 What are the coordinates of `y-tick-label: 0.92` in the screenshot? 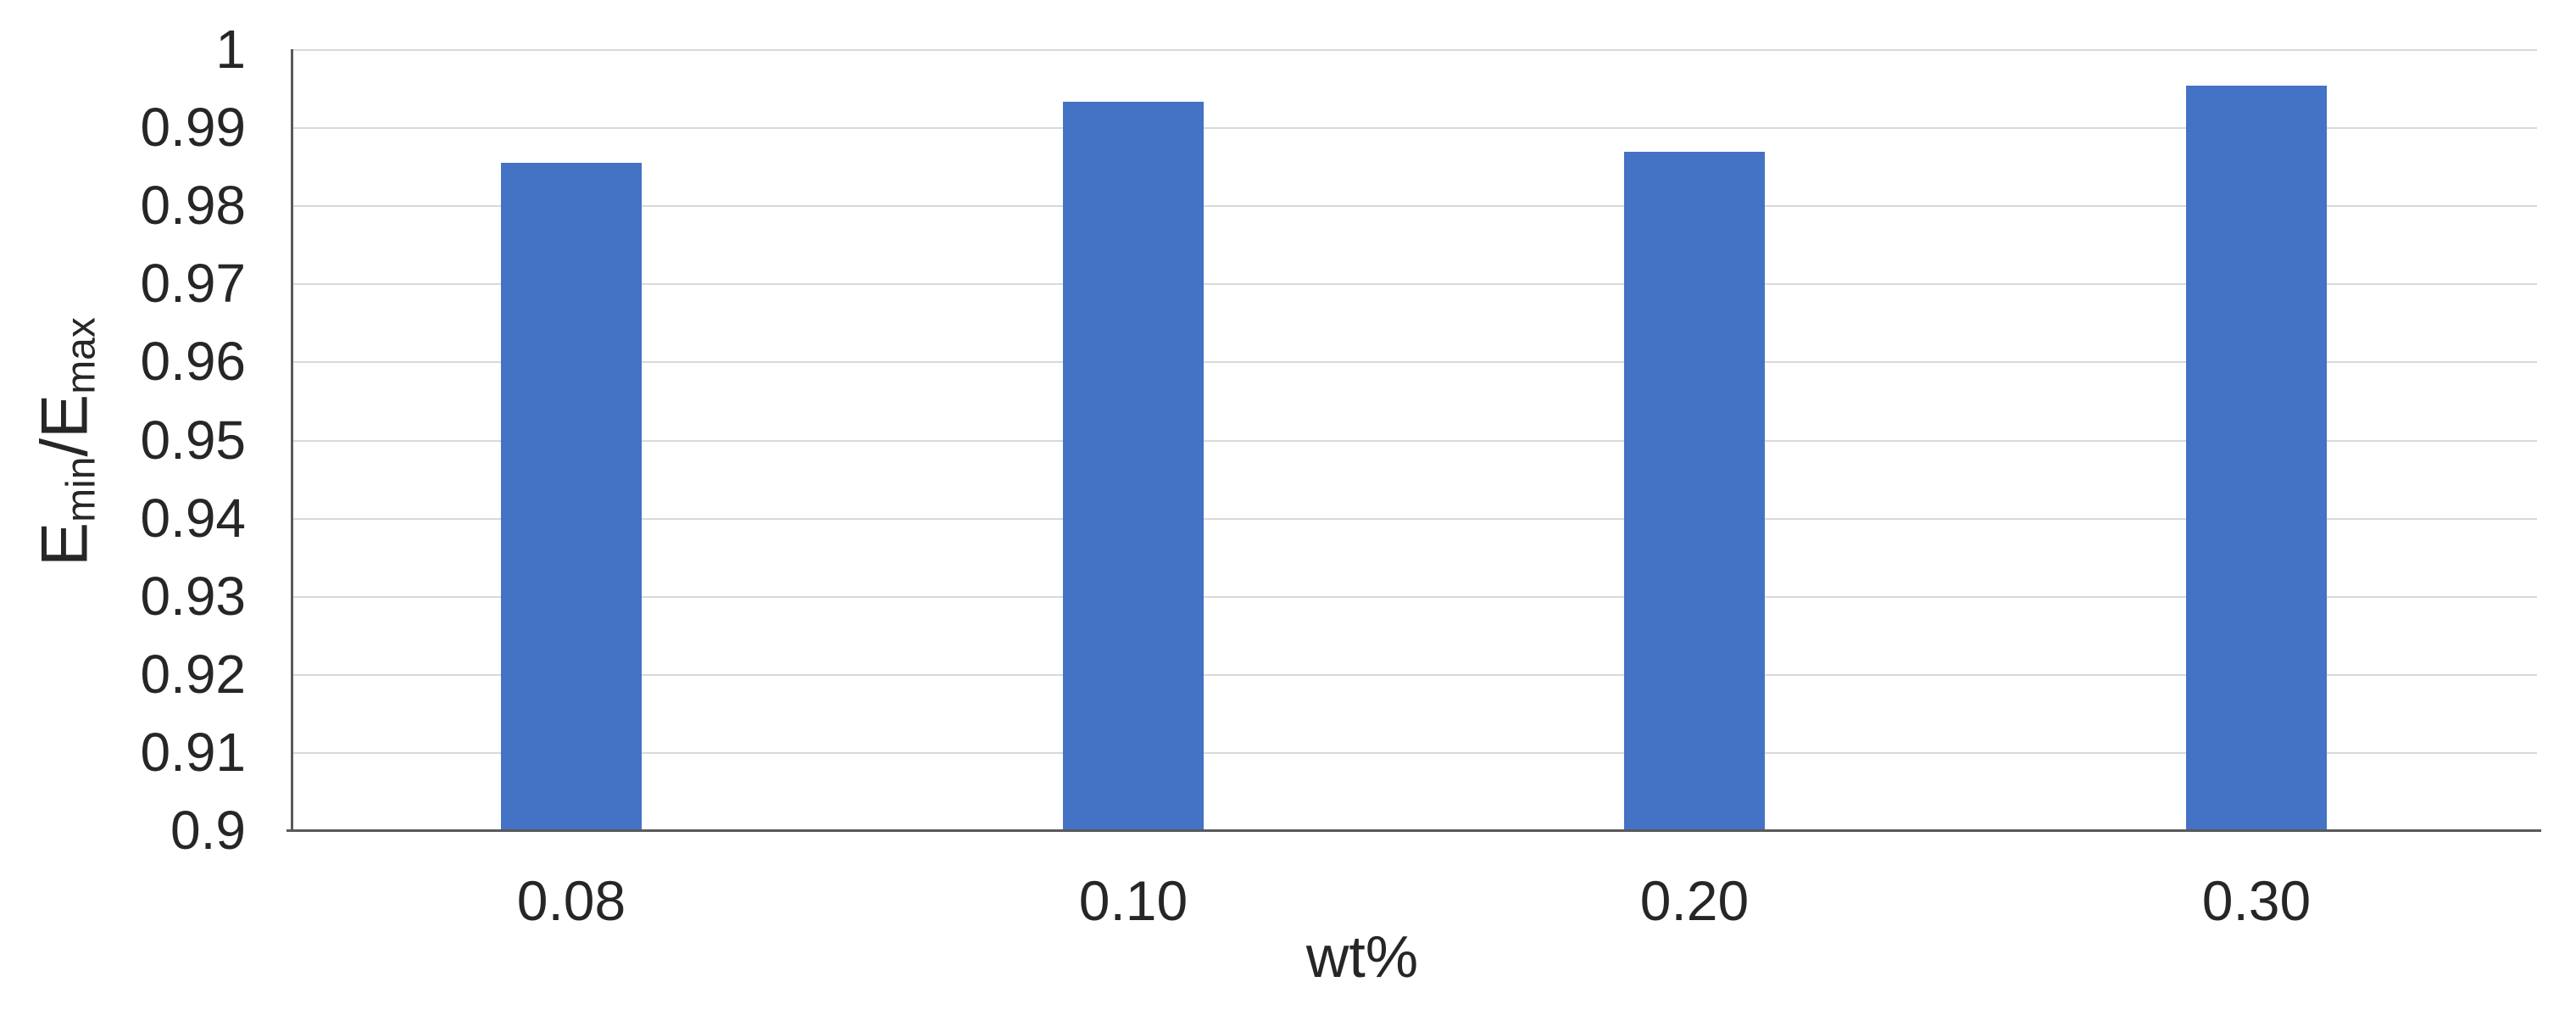 It's located at (193, 674).